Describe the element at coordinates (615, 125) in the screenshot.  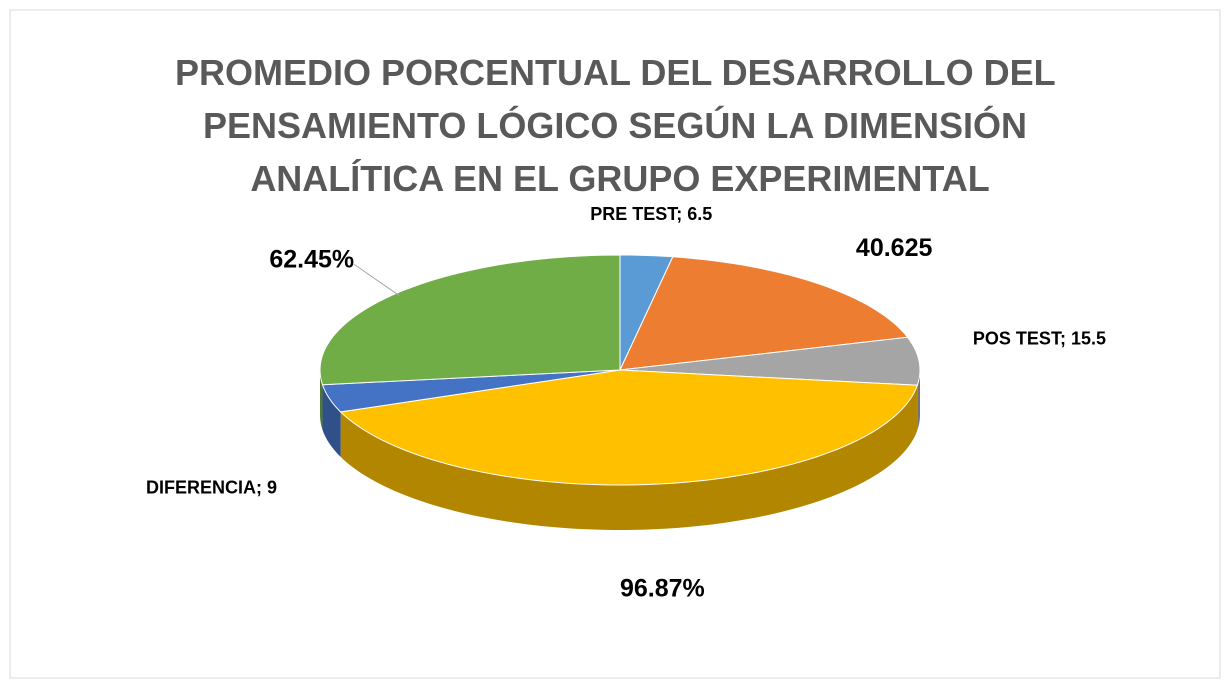
I see `title-line: PENSAMIENTO LÓGICO SEGÚN LA DIMENSIÓN` at that location.